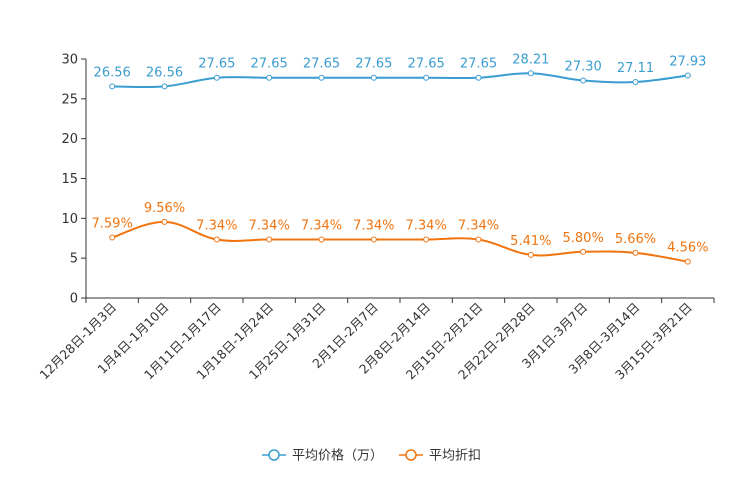 Image resolution: width=744 pixels, height=496 pixels. I want to click on data-label: 27.30, so click(583, 67).